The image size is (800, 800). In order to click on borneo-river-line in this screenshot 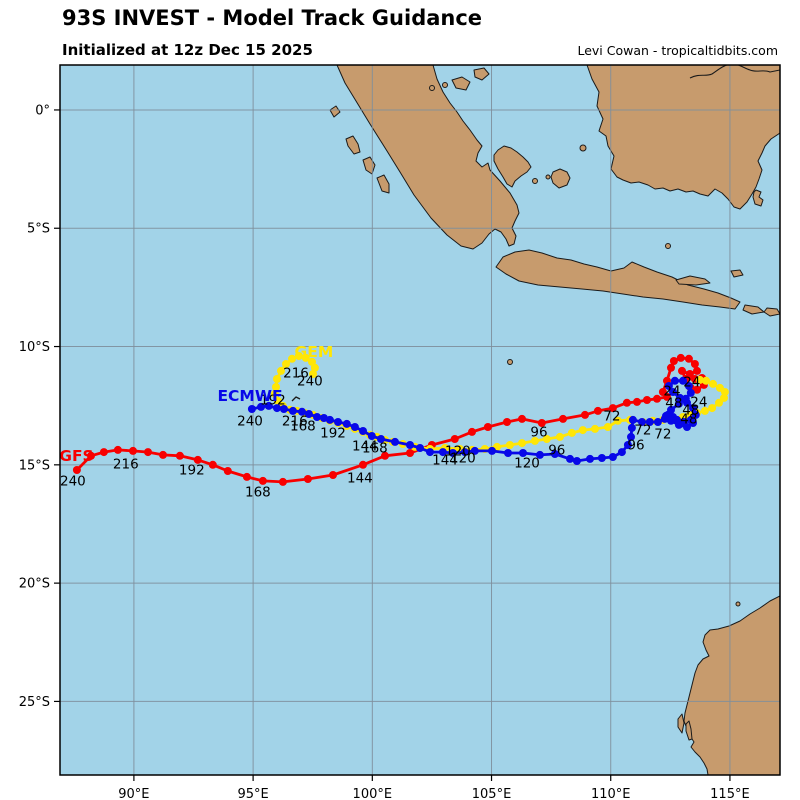, I will do `click(734, 72)`.